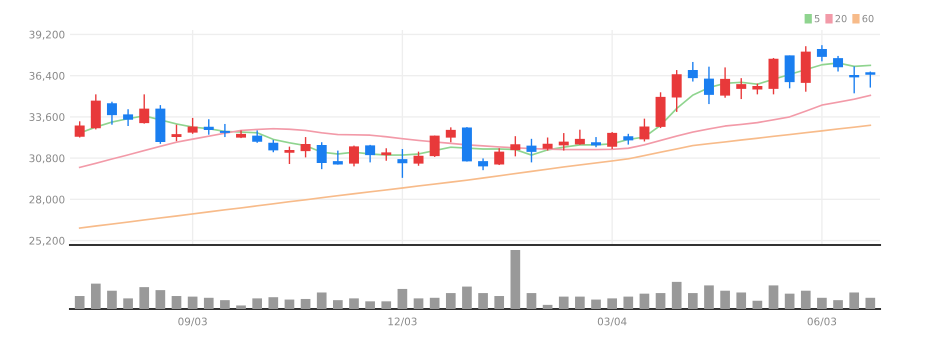  I want to click on x-tick-label: 03/04, so click(612, 322).